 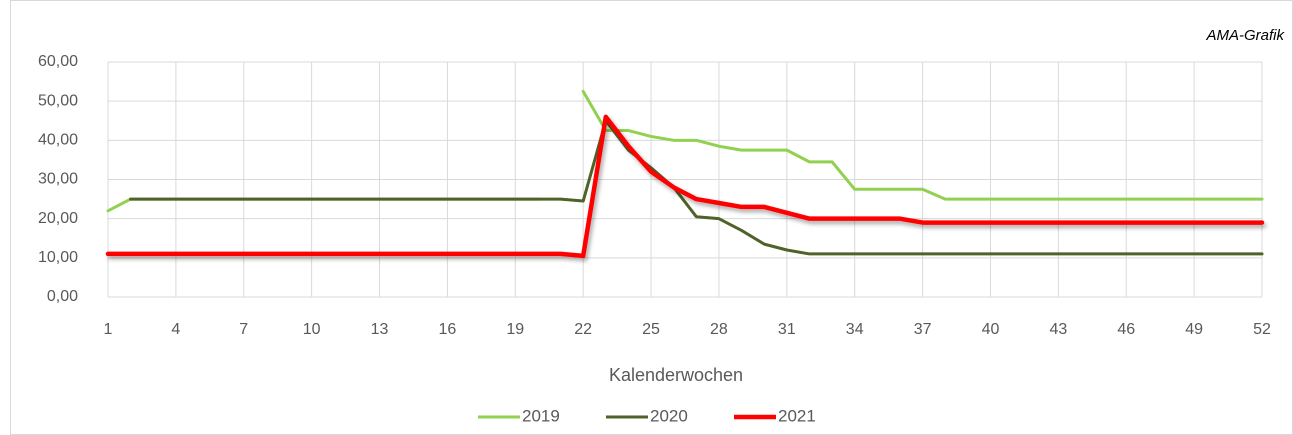 I want to click on y-tick-label: 30,00, so click(x=58, y=179).